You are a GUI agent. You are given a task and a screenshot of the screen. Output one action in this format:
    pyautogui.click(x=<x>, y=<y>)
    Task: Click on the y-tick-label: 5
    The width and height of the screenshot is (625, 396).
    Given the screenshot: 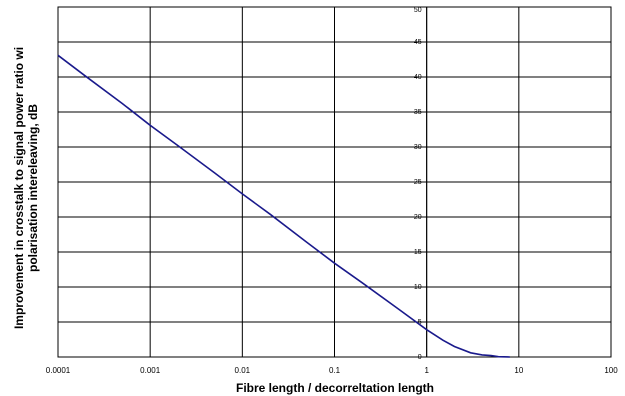 What is the action you would take?
    pyautogui.click(x=420, y=322)
    